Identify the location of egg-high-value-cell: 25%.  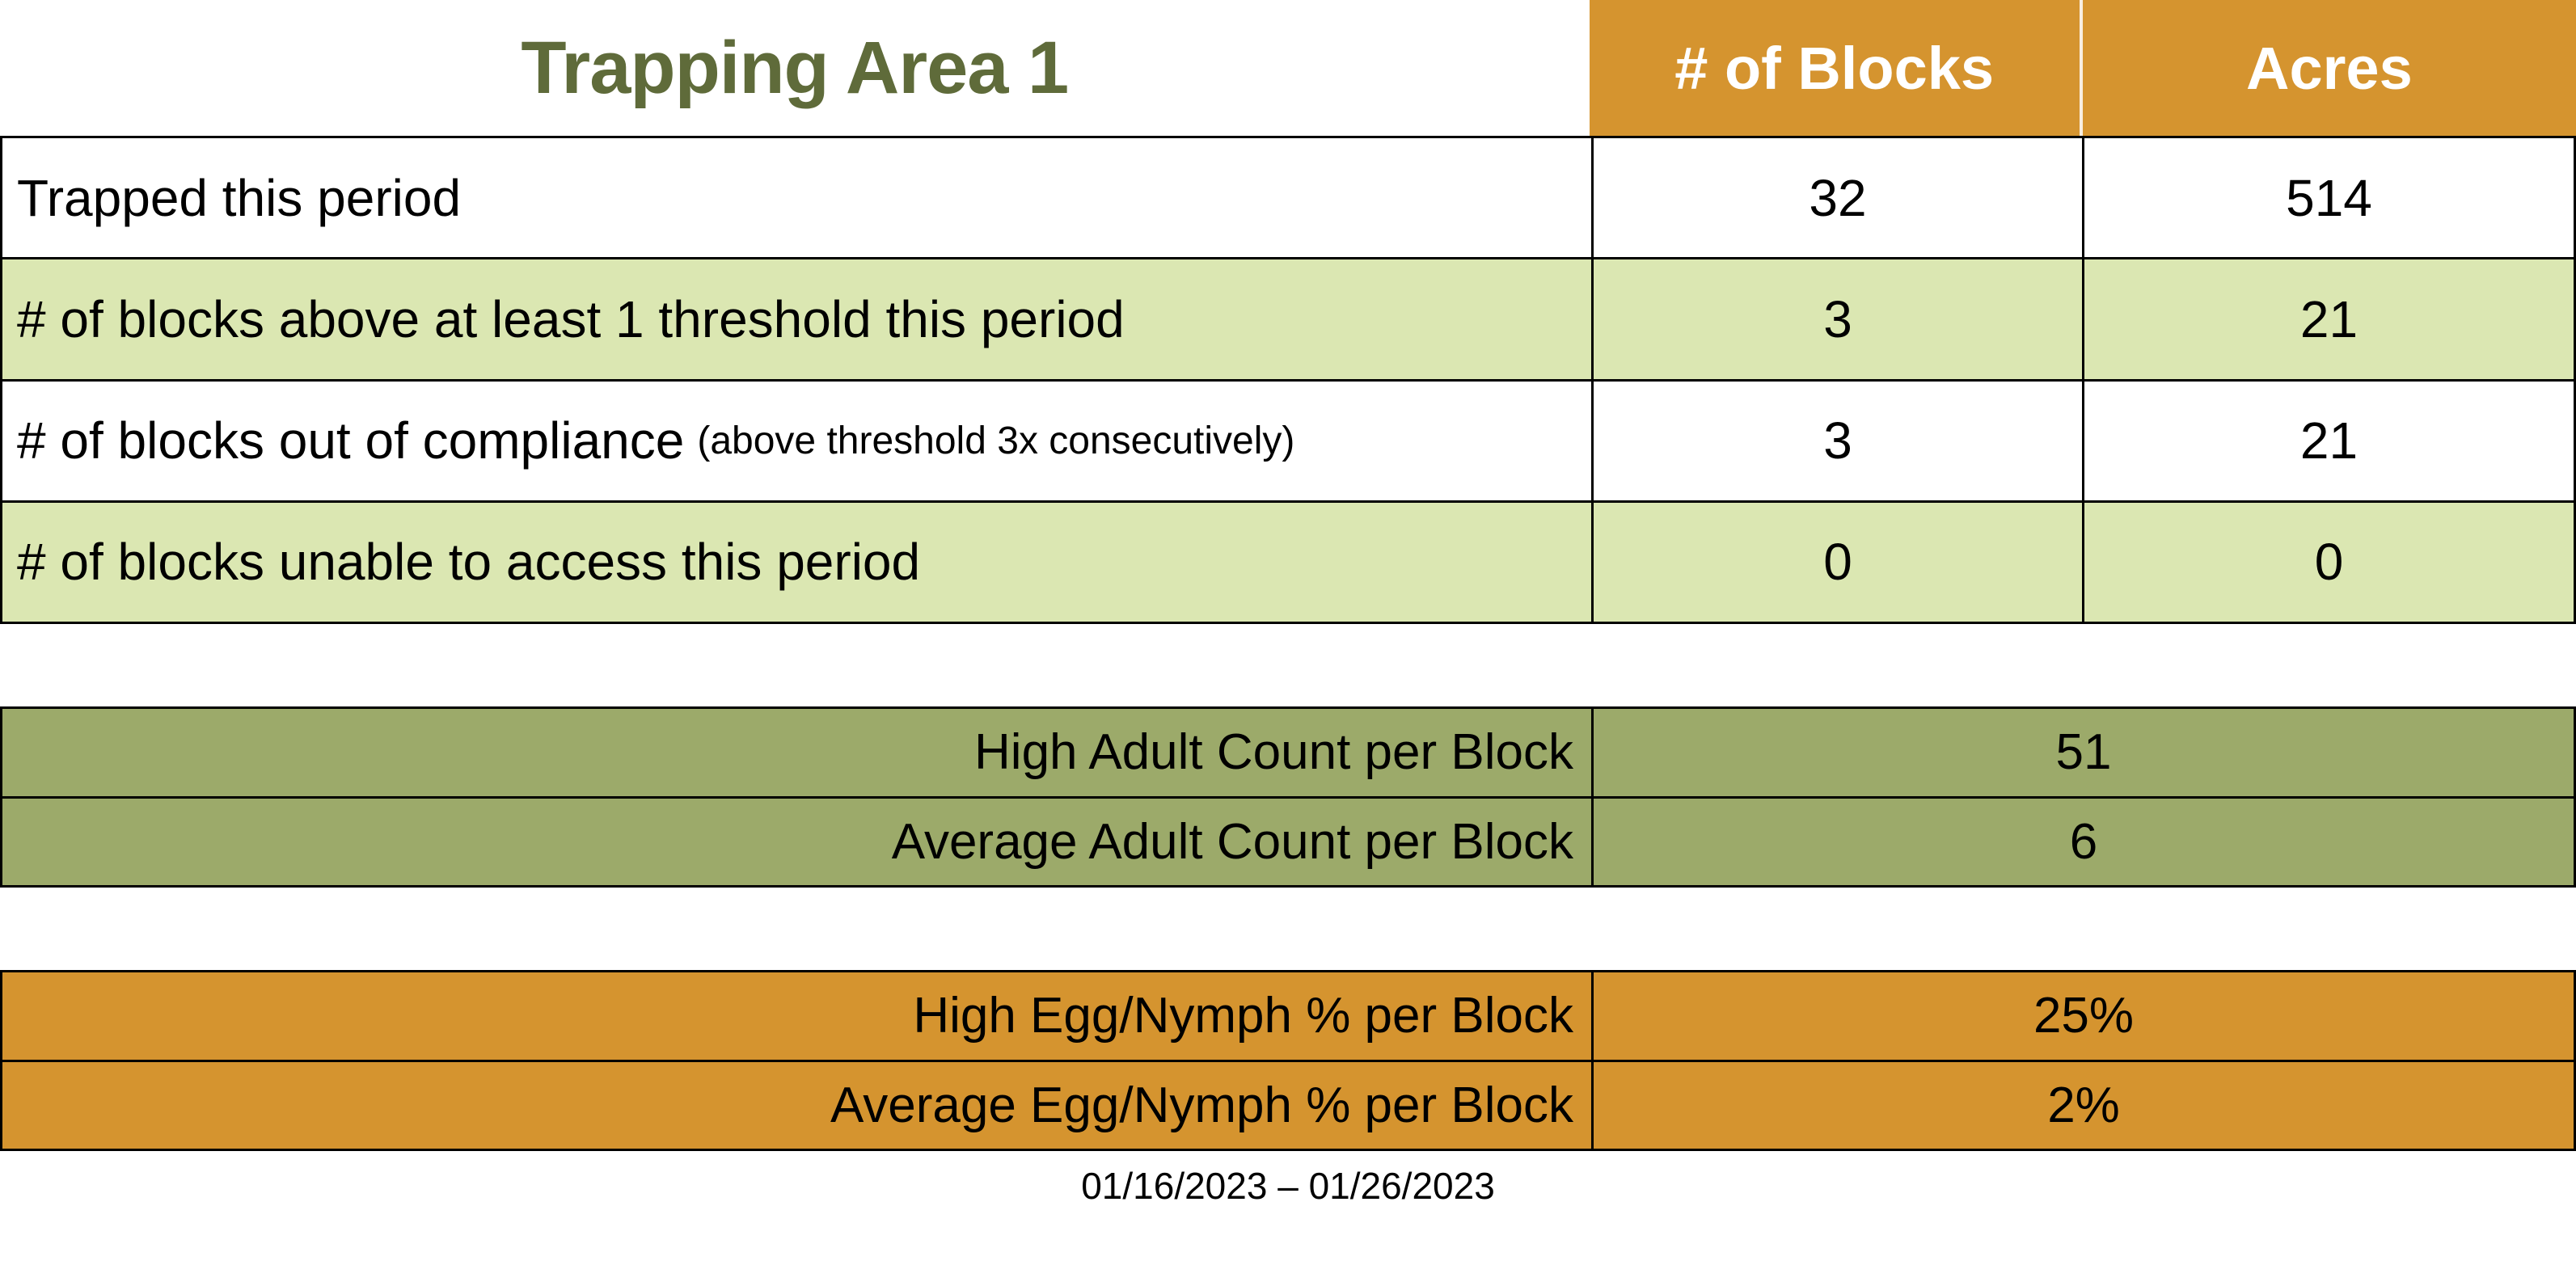
(2084, 1016).